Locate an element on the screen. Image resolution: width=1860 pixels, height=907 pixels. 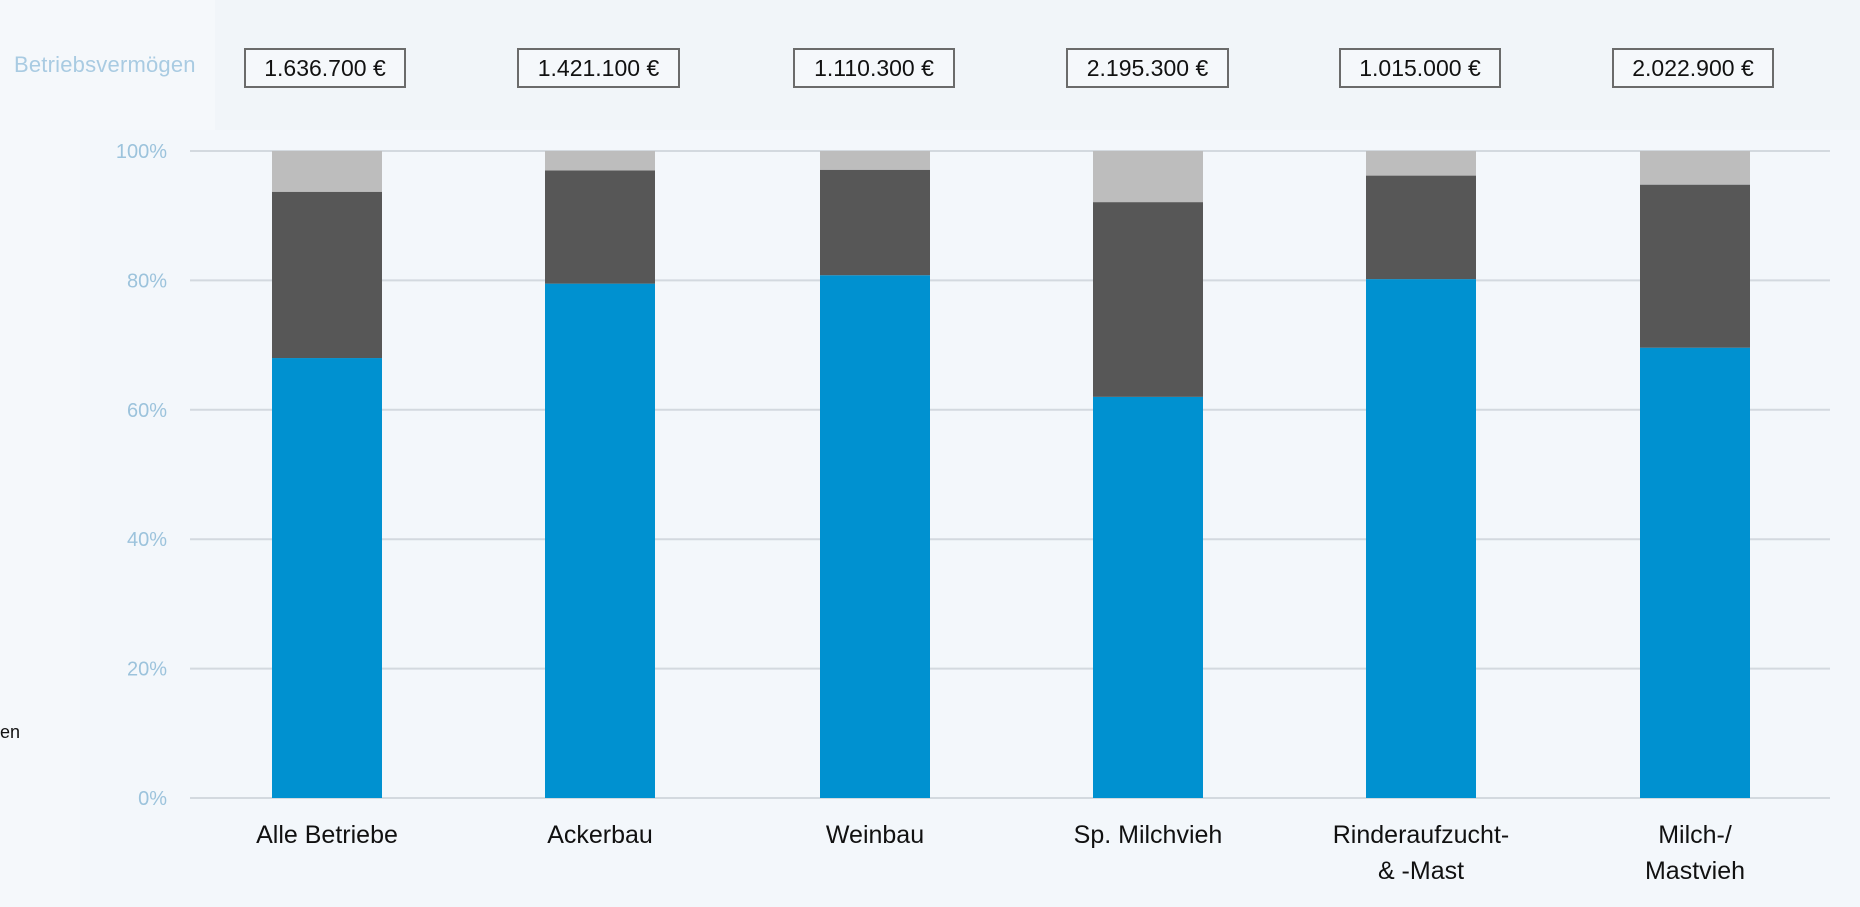
value-box: 1.015.000 € is located at coordinates (1420, 68).